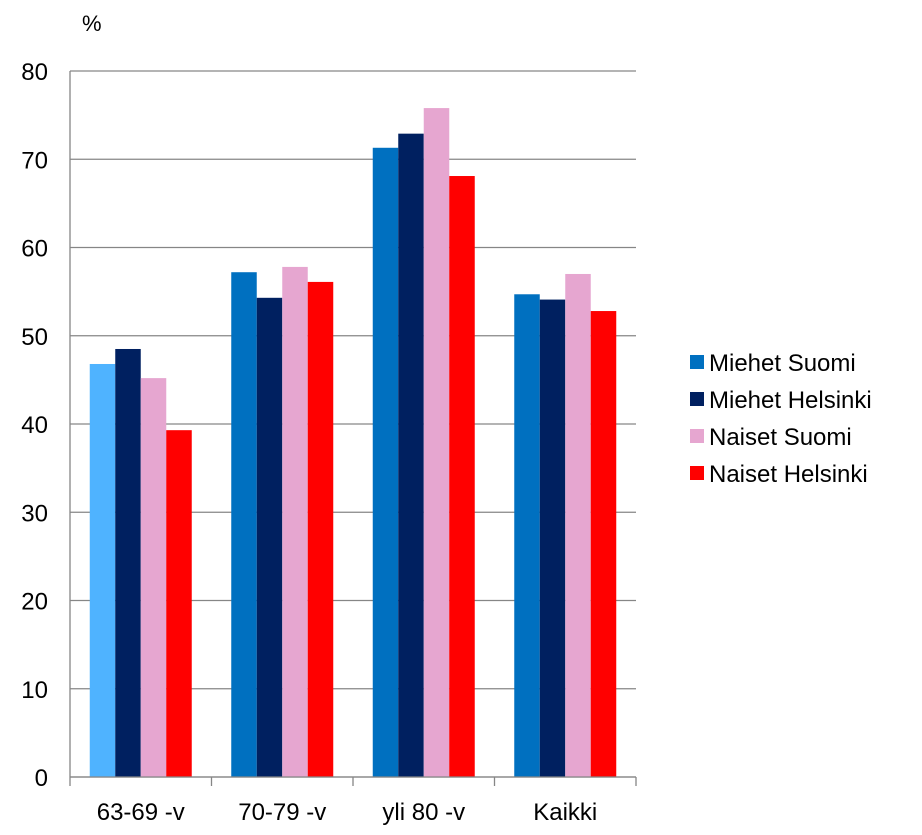  What do you see at coordinates (34, 690) in the screenshot?
I see `y-tick-label: 10` at bounding box center [34, 690].